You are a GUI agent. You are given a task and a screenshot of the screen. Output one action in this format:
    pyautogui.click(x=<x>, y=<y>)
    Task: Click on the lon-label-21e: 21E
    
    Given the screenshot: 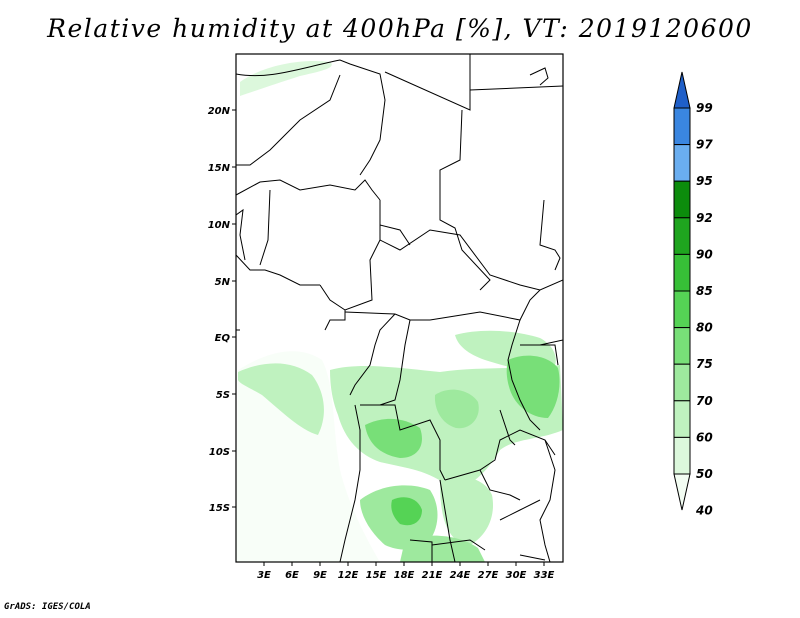 What is the action you would take?
    pyautogui.click(x=432, y=575)
    